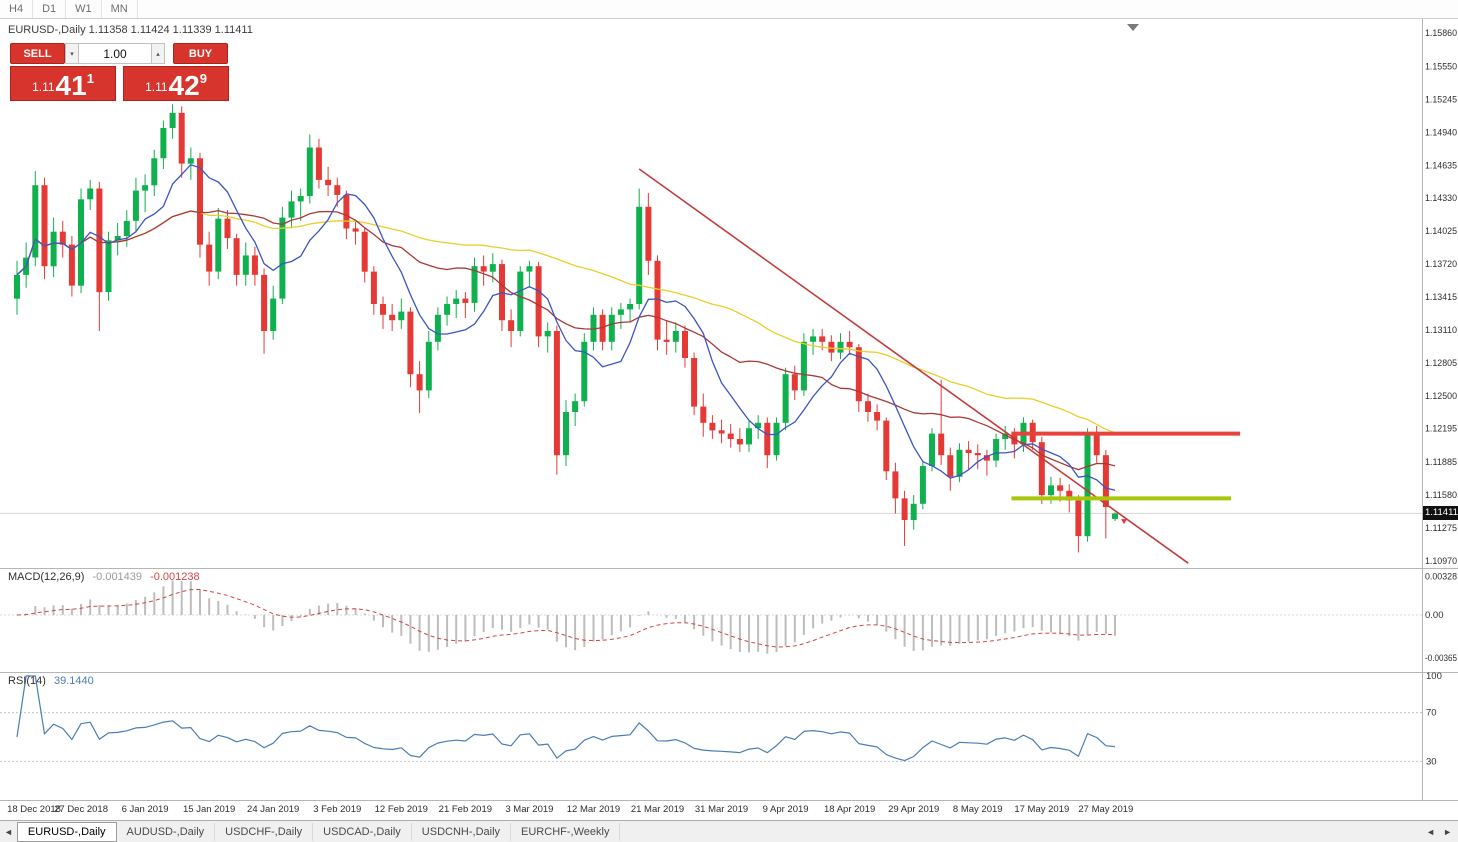 The height and width of the screenshot is (842, 1458). Describe the element at coordinates (1431, 831) in the screenshot. I see `tab-scroll-prev-icon: ◄` at that location.